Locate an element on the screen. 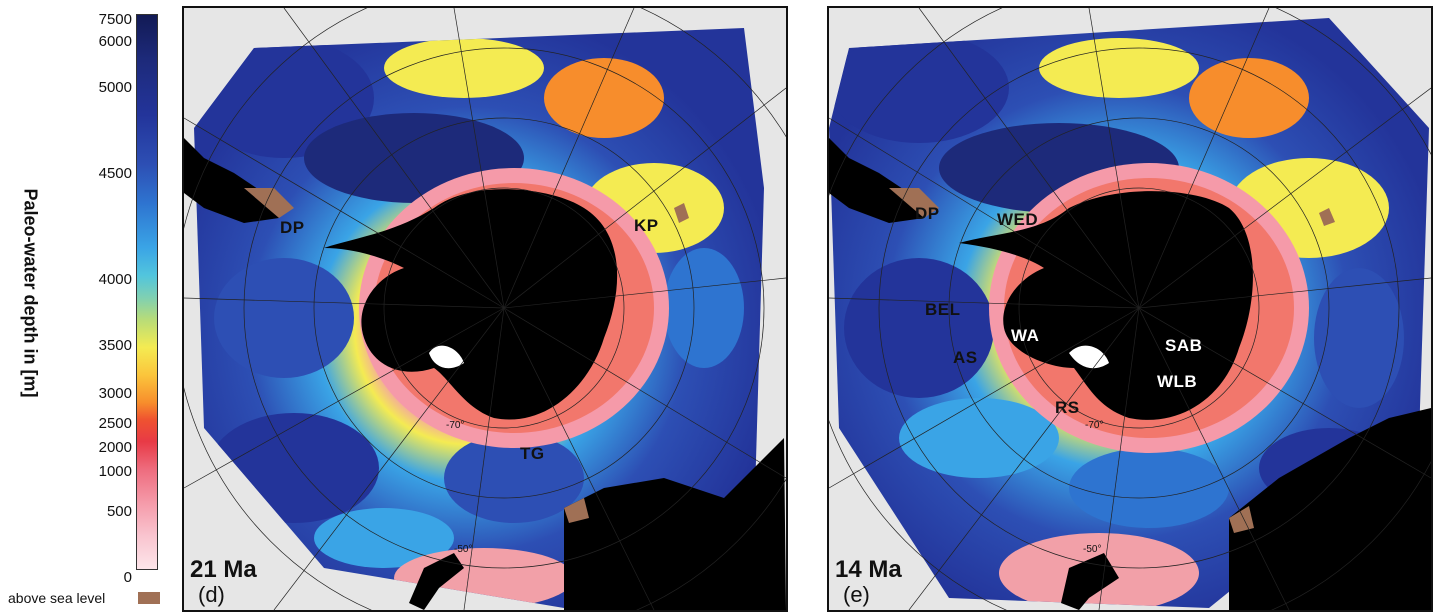 The image size is (1440, 615). above-sea-level-swatch is located at coordinates (149, 598).